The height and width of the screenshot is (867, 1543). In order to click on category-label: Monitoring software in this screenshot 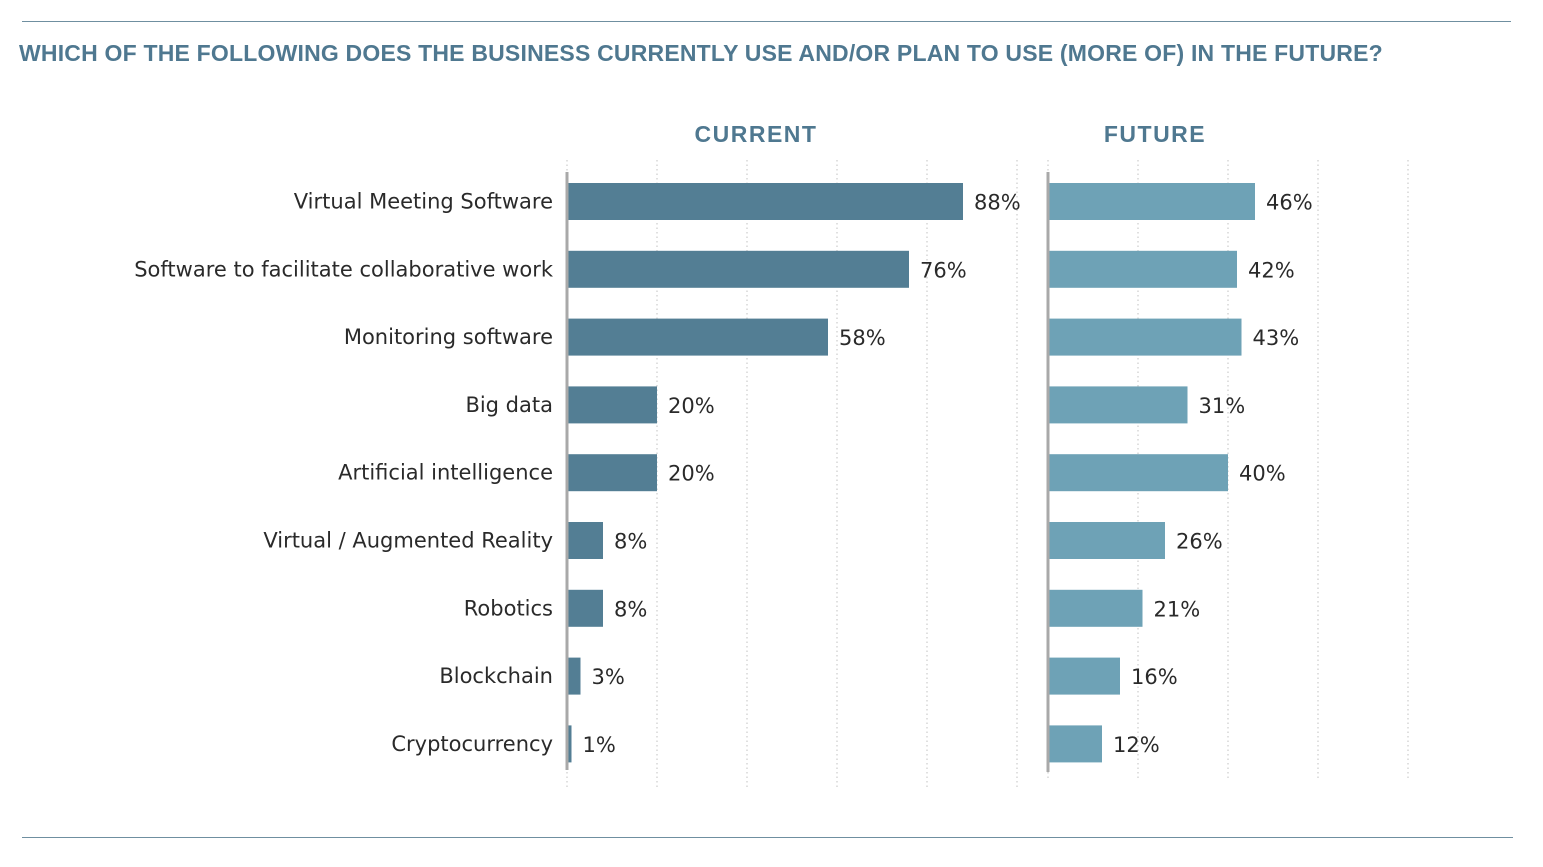, I will do `click(448, 337)`.